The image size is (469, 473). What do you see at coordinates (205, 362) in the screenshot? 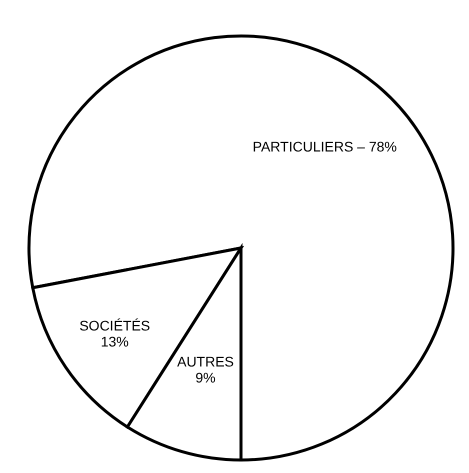
I see `slice-label: AUTRES` at bounding box center [205, 362].